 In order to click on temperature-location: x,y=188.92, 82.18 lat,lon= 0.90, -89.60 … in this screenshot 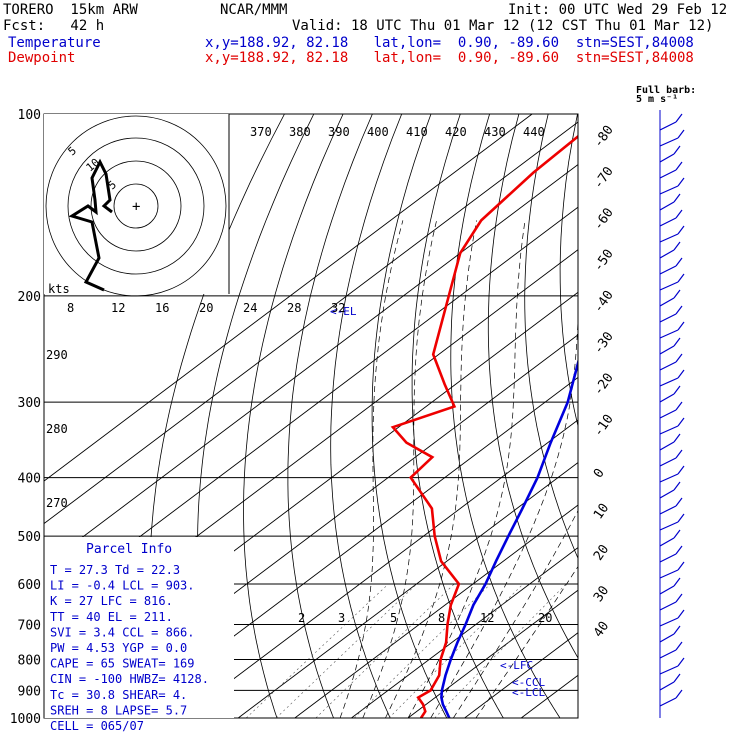, I will do `click(449, 43)`.